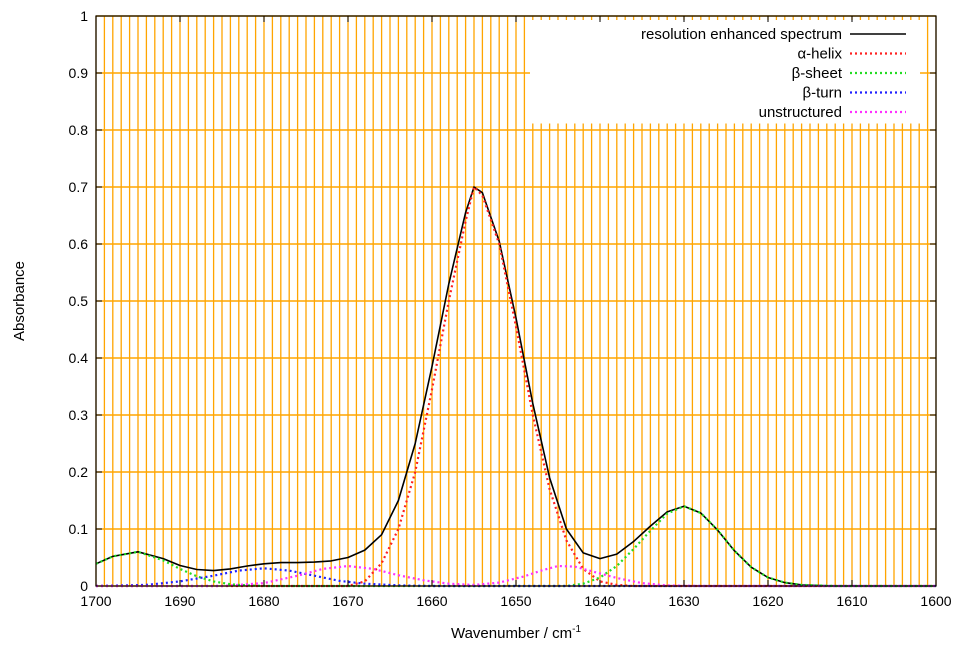 The height and width of the screenshot is (648, 954). What do you see at coordinates (599, 601) in the screenshot?
I see `x-tick-label: 1640` at bounding box center [599, 601].